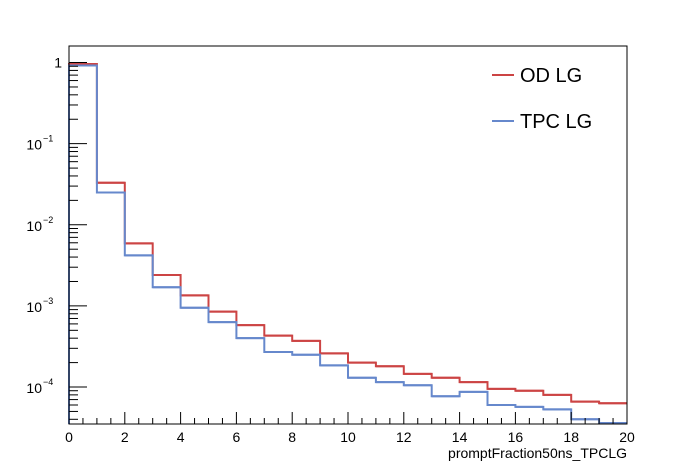  Describe the element at coordinates (537, 453) in the screenshot. I see `x-axis-label: promptFraction50ns_TPCLG` at that location.